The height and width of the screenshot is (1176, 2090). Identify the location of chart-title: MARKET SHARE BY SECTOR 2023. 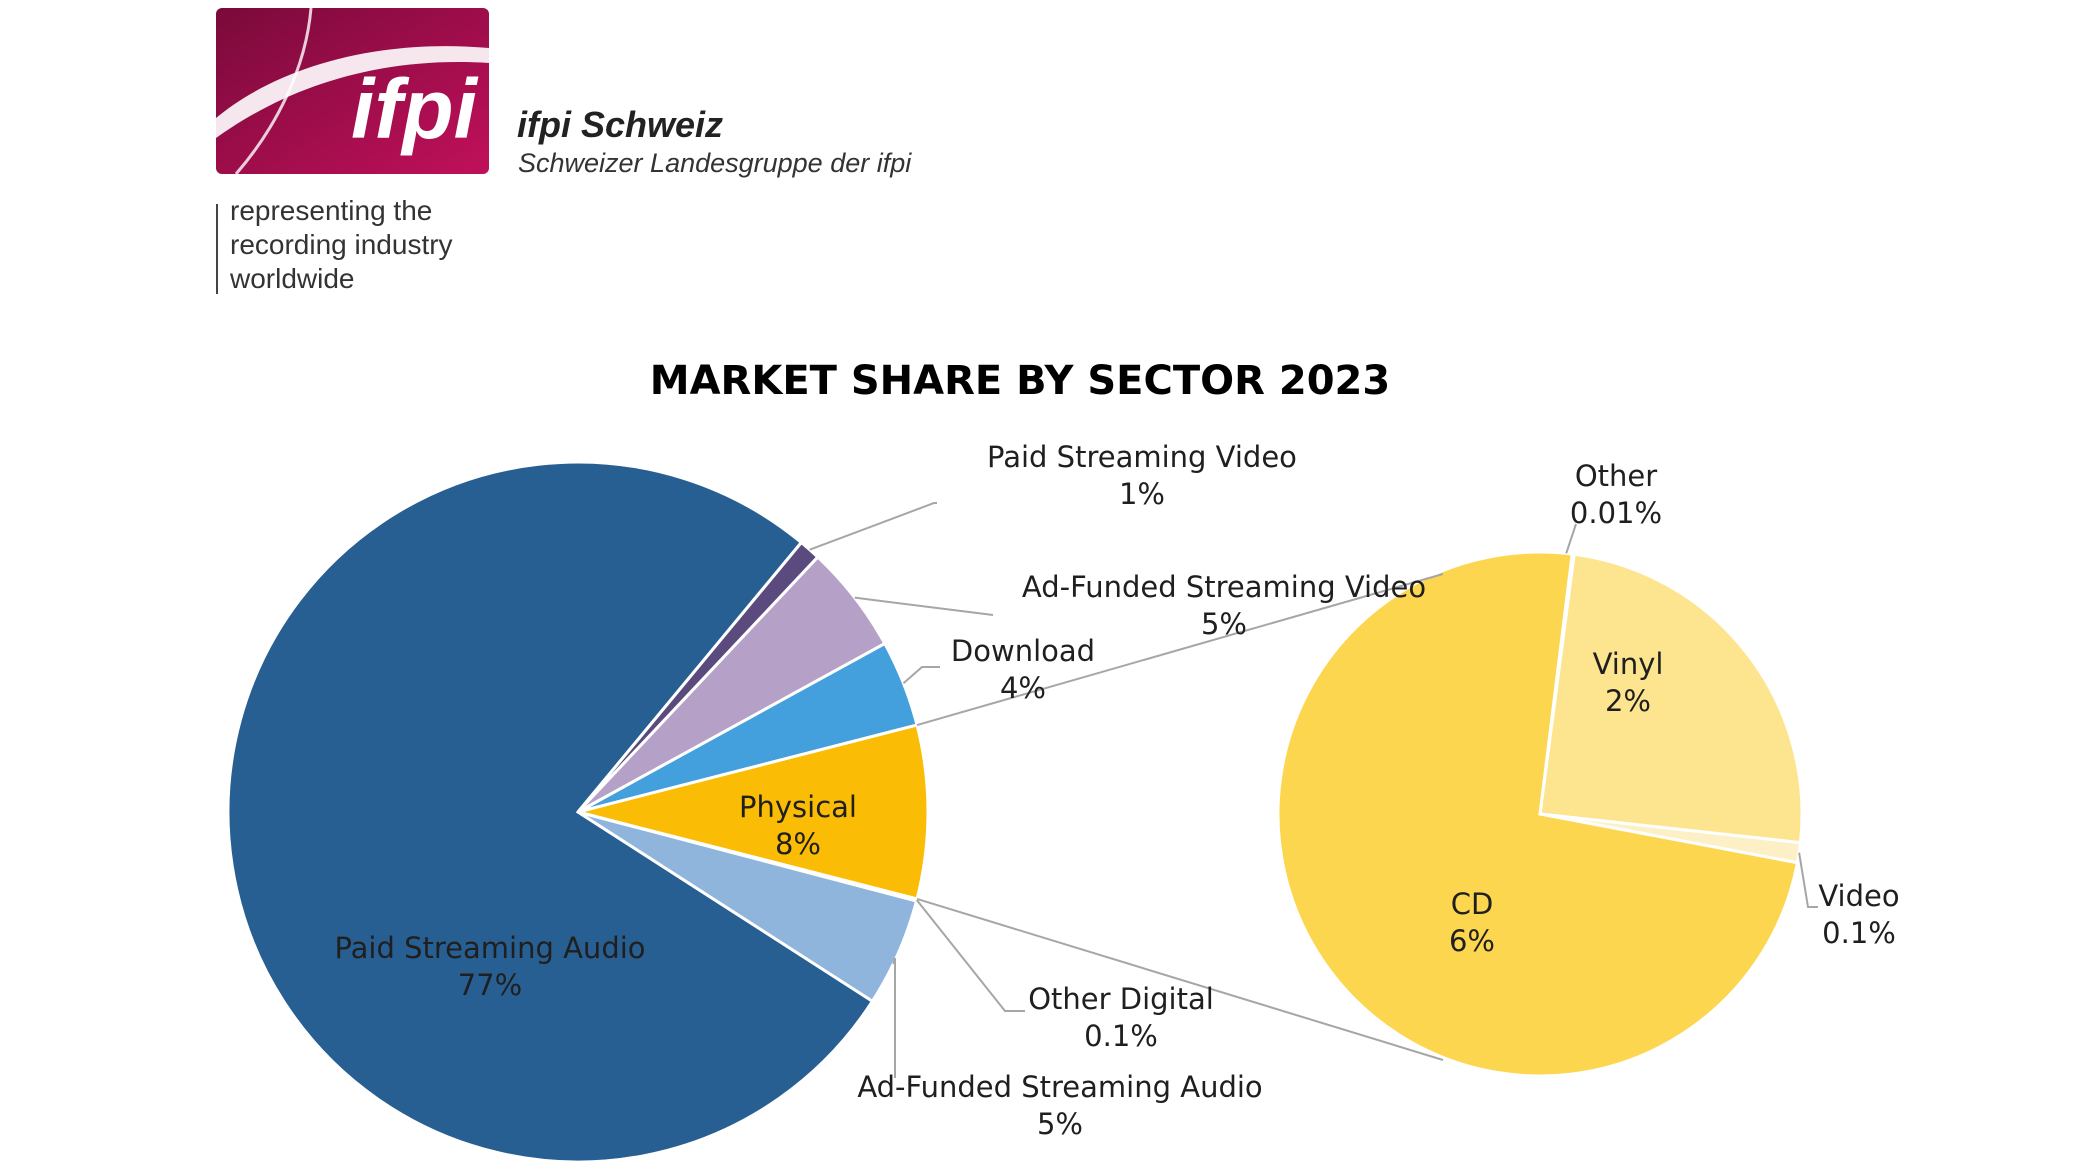
(1020, 381).